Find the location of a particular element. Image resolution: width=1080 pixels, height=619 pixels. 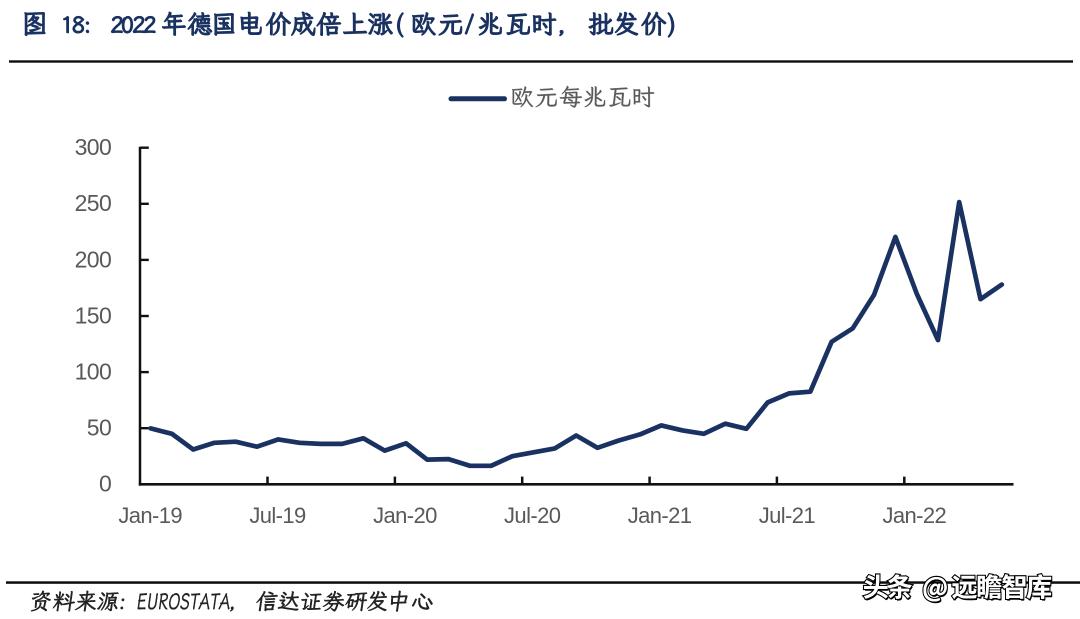

svg-text: Jan-19 is located at coordinates (150, 515).